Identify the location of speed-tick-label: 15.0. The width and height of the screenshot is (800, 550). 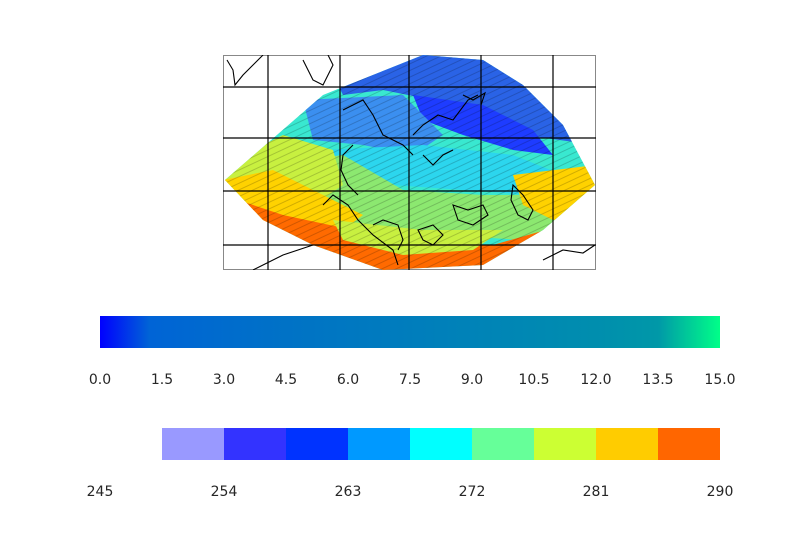
(720, 380).